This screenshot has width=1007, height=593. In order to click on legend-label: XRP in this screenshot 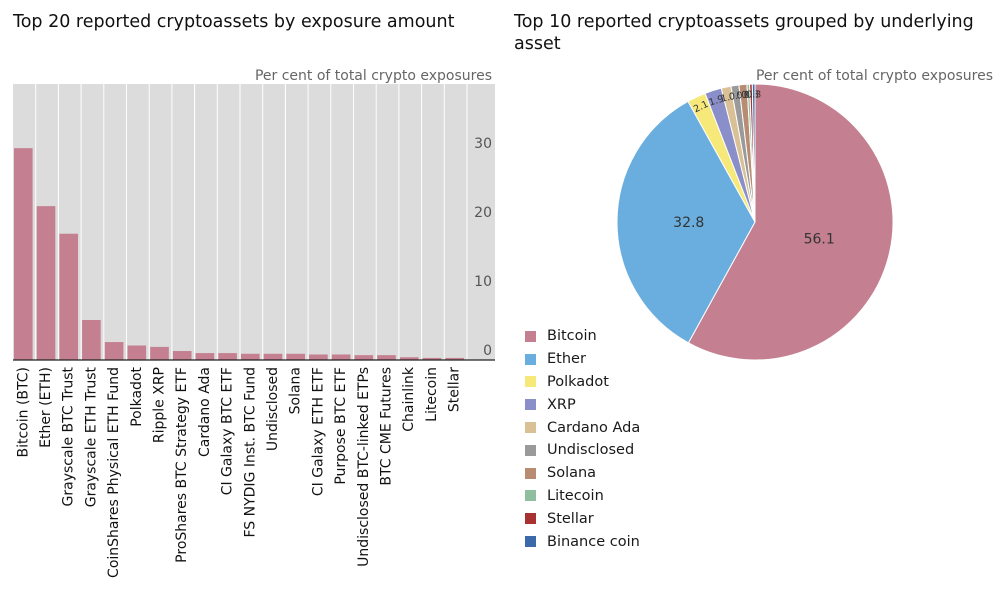, I will do `click(561, 404)`.